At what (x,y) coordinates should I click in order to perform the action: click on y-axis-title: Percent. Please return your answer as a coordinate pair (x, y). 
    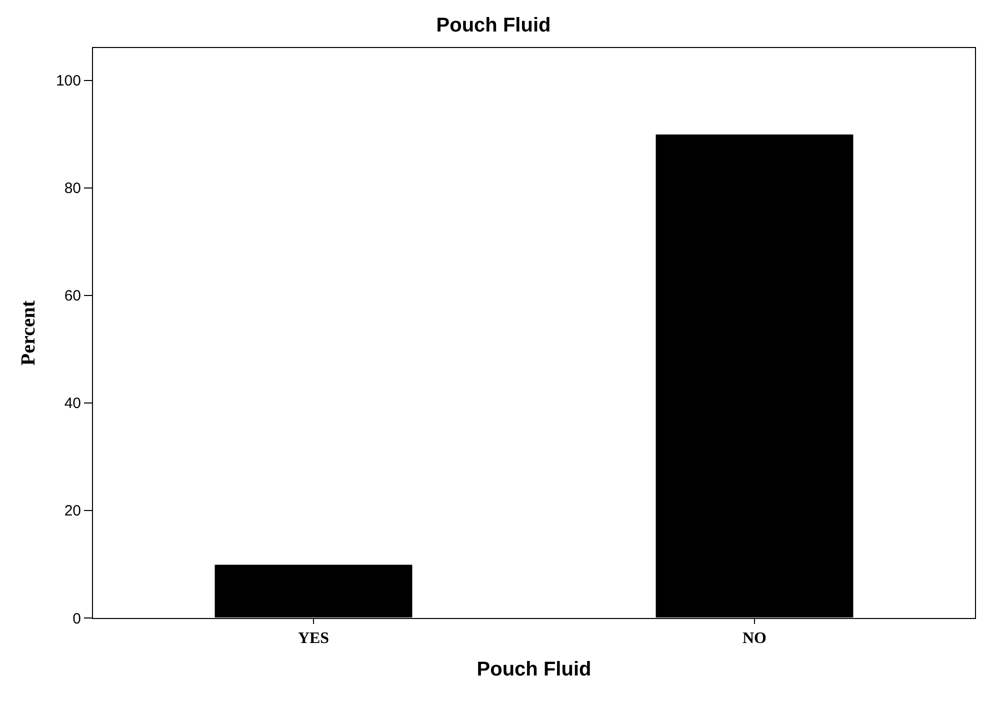
    Looking at the image, I should click on (28, 333).